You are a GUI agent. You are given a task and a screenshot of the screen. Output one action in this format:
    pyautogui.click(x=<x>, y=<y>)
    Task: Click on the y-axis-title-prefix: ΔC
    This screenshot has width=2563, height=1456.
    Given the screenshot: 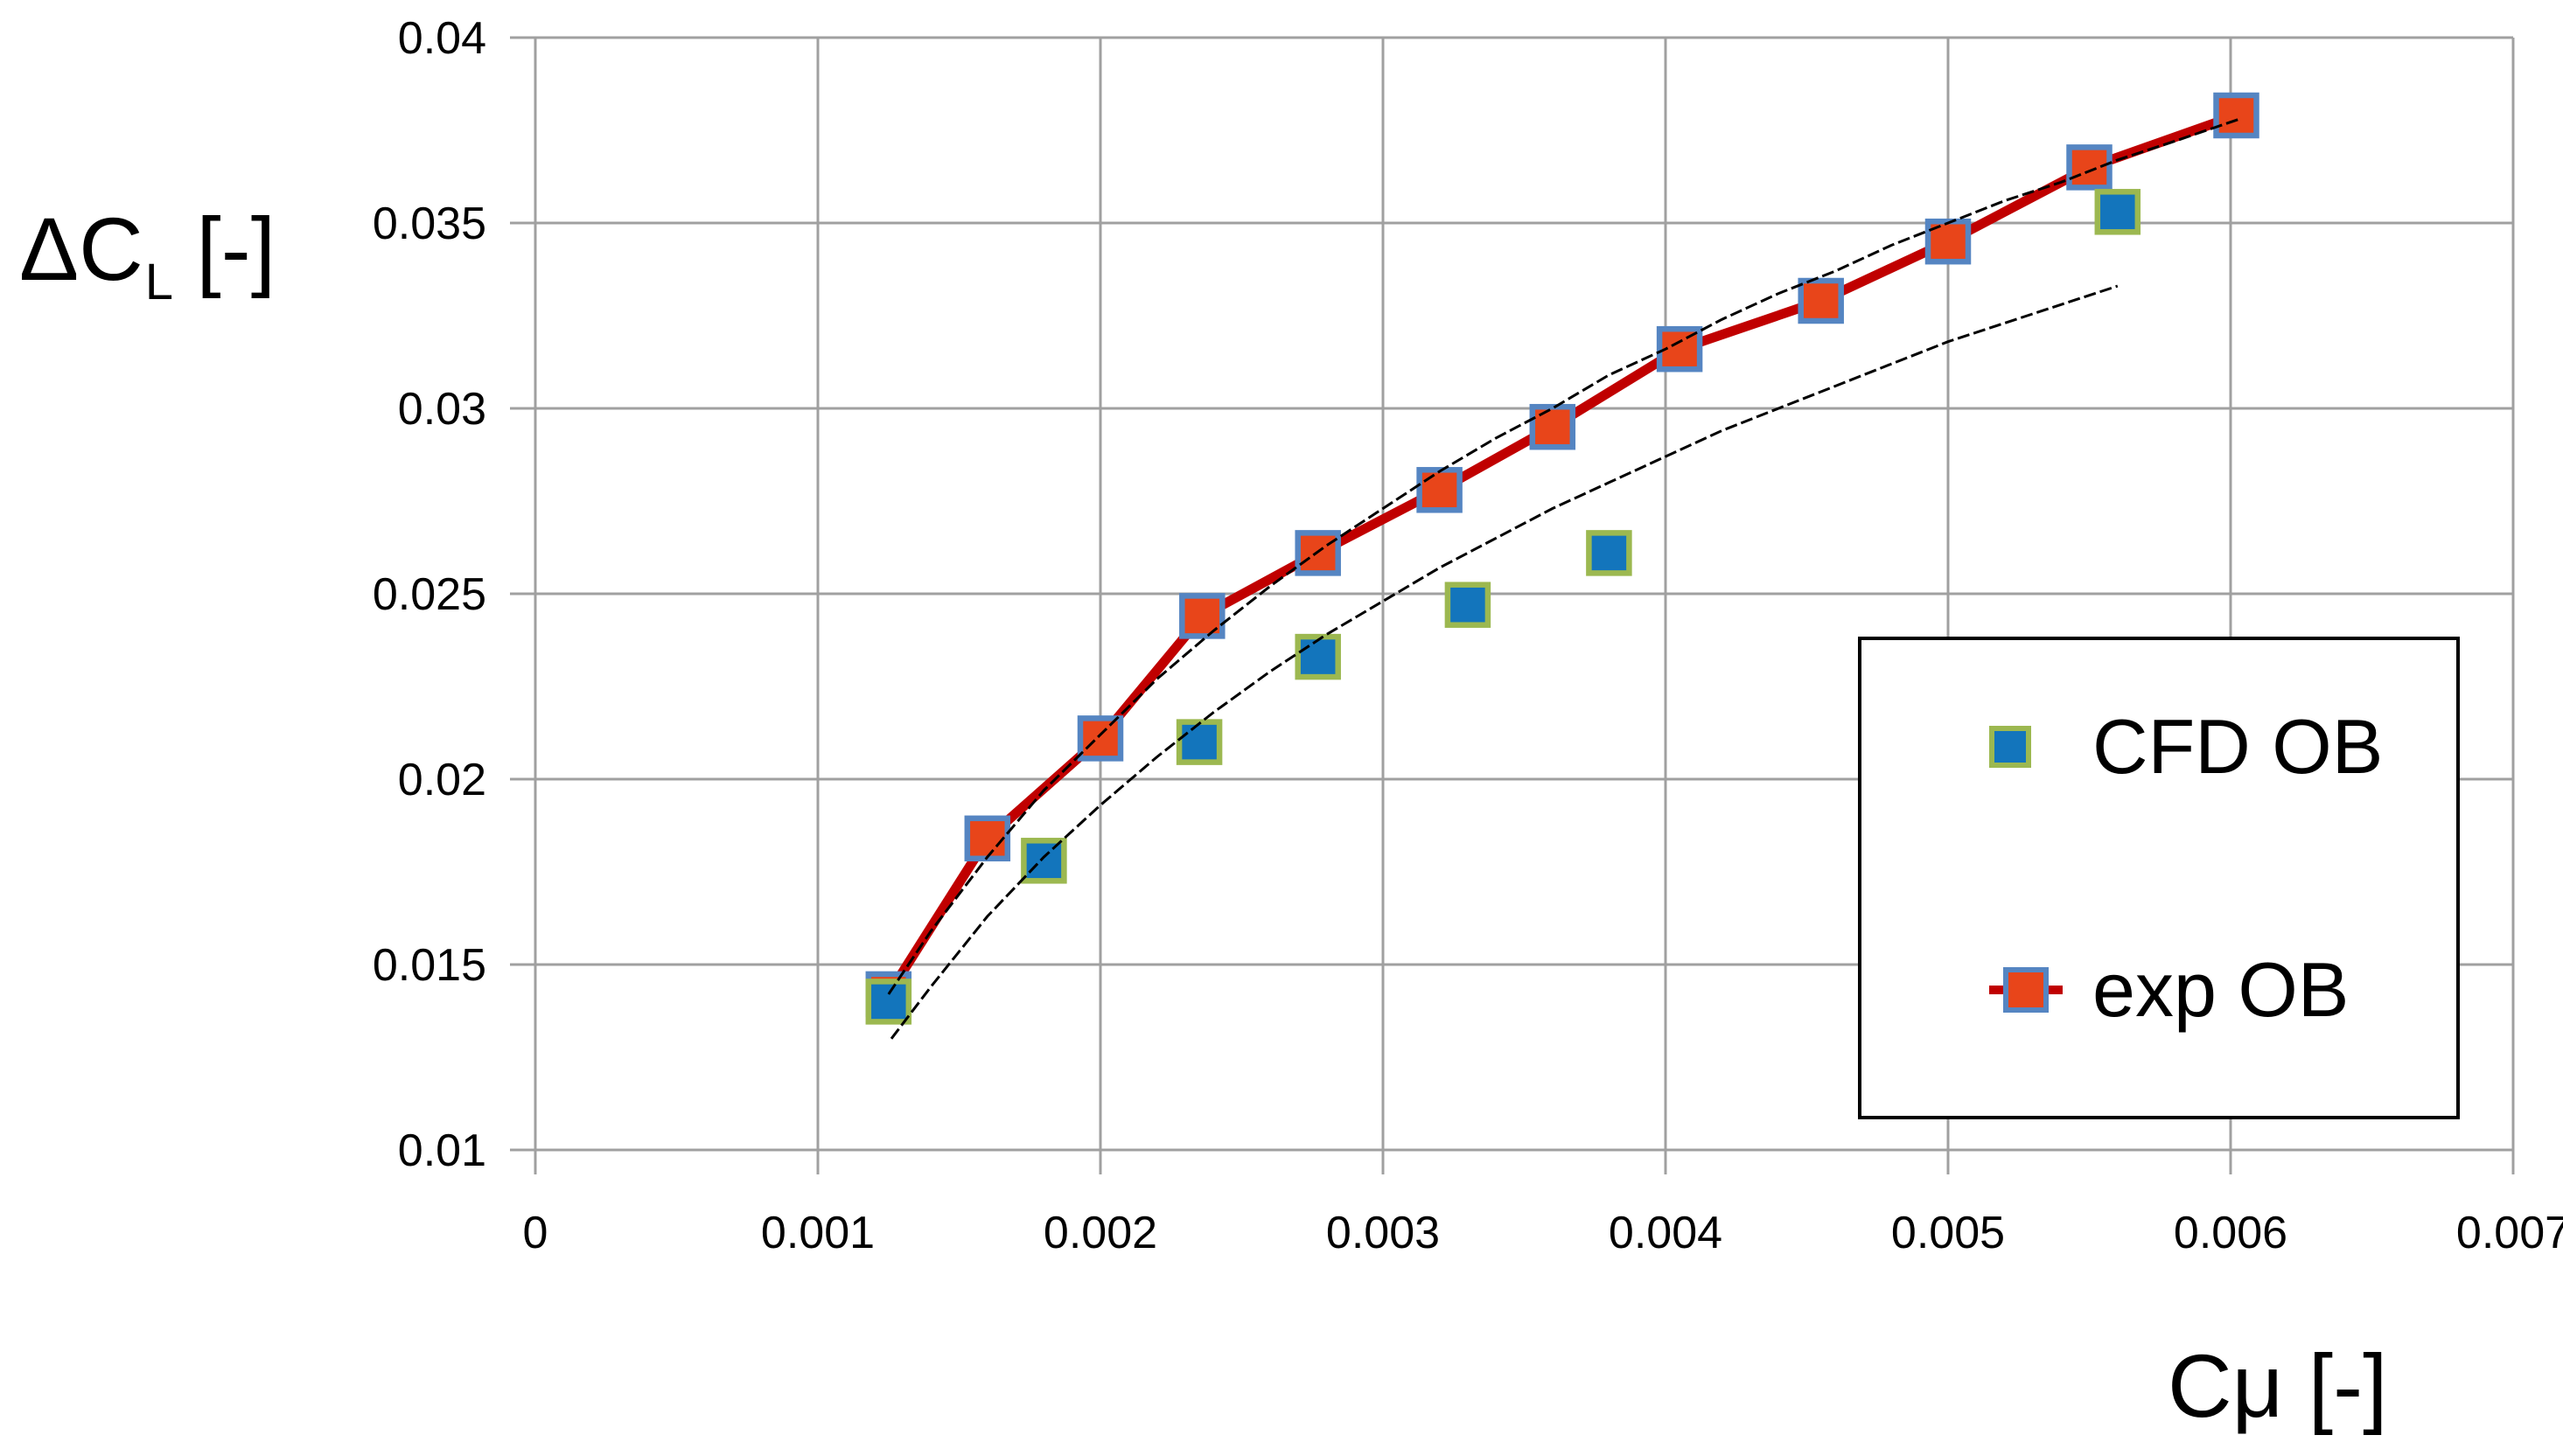 What is the action you would take?
    pyautogui.click(x=81, y=249)
    